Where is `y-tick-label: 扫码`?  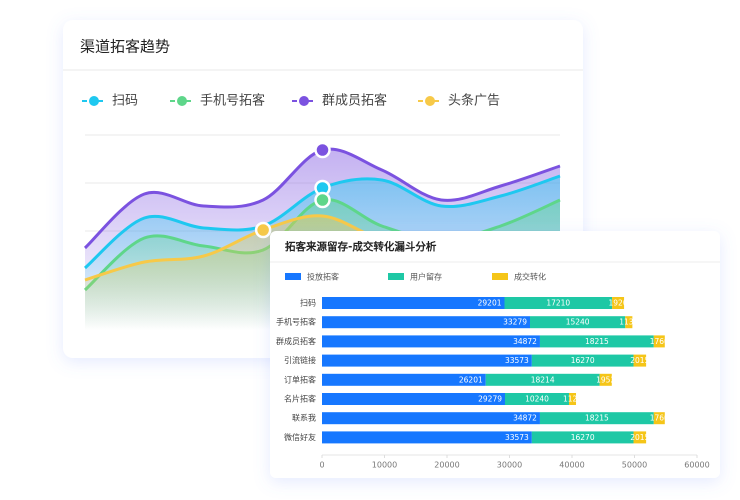 y-tick-label: 扫码 is located at coordinates (308, 303).